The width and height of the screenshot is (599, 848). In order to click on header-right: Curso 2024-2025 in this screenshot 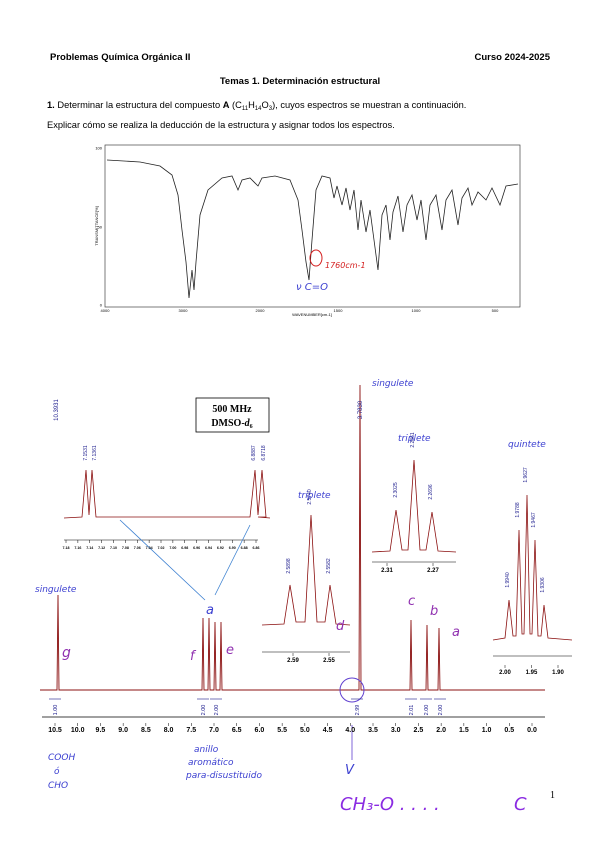, I will do `click(512, 57)`.